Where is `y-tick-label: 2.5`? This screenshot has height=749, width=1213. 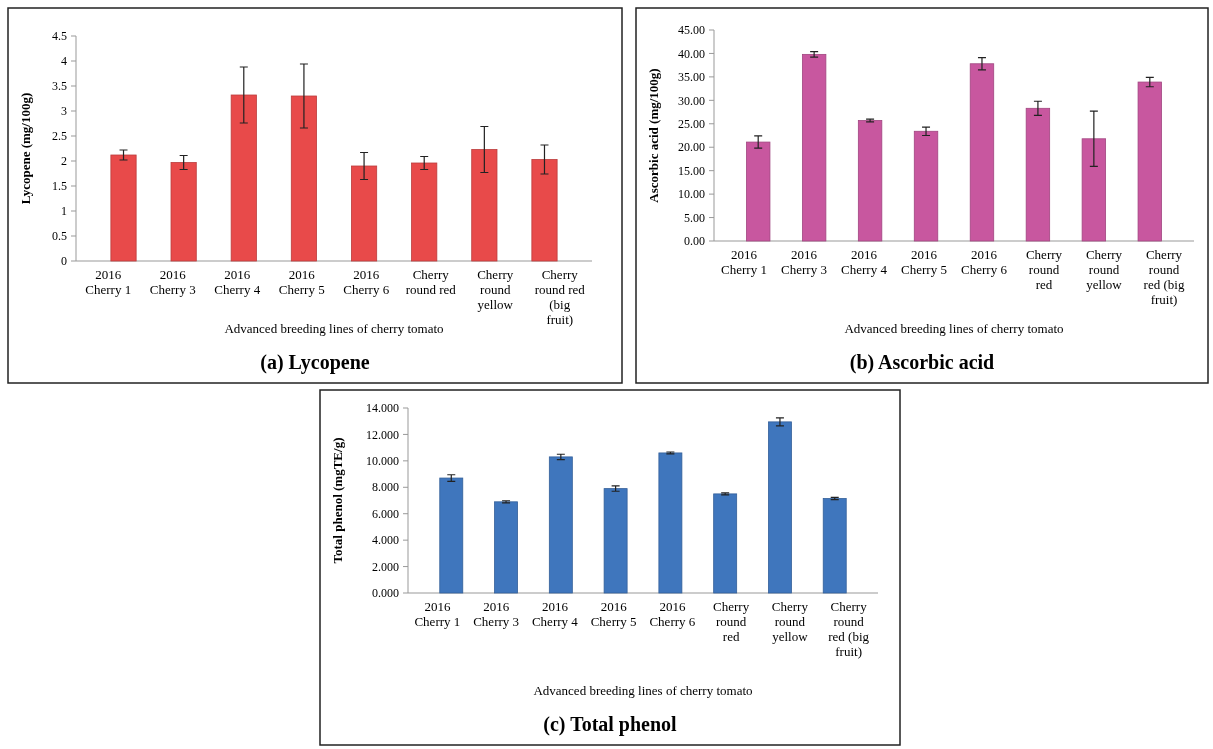 y-tick-label: 2.5 is located at coordinates (59, 136).